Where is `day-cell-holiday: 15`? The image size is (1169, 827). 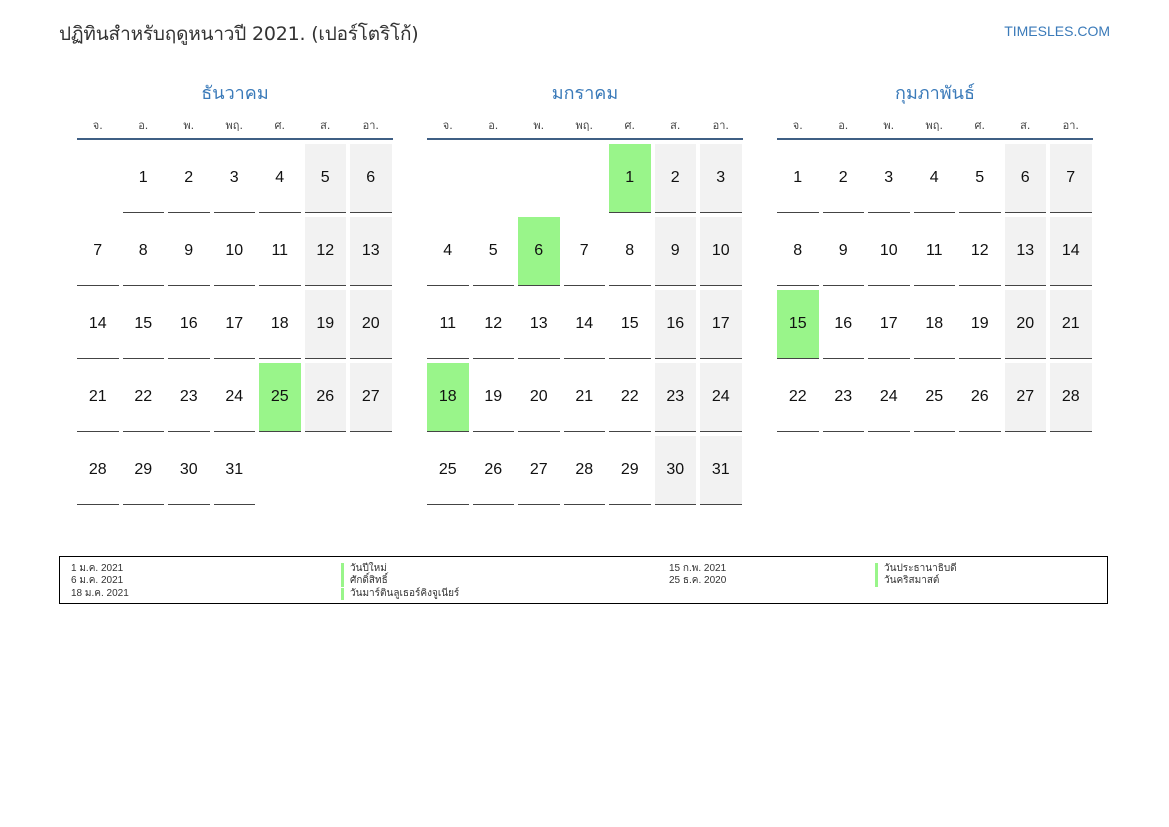
day-cell-holiday: 15 is located at coordinates (798, 324).